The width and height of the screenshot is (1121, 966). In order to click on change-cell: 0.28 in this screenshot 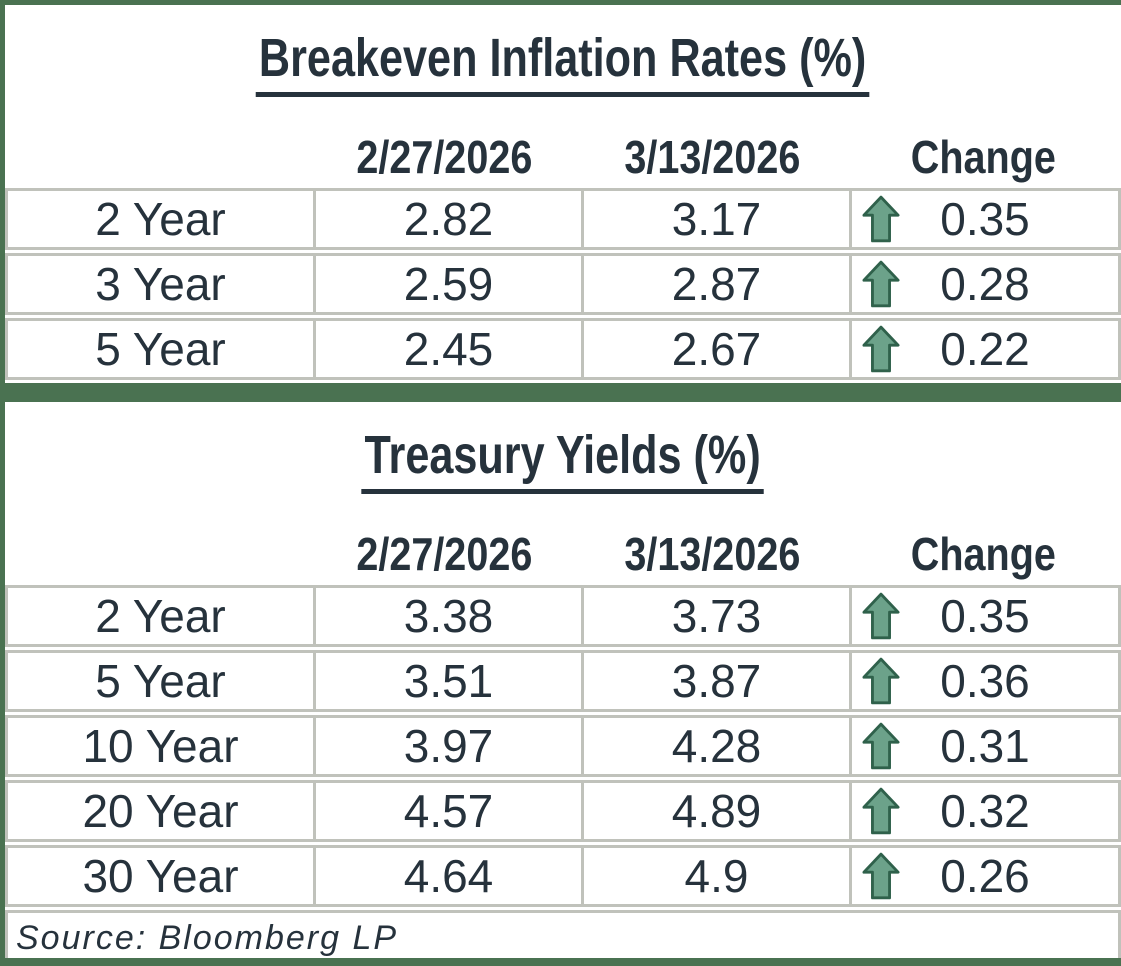, I will do `click(983, 284)`.